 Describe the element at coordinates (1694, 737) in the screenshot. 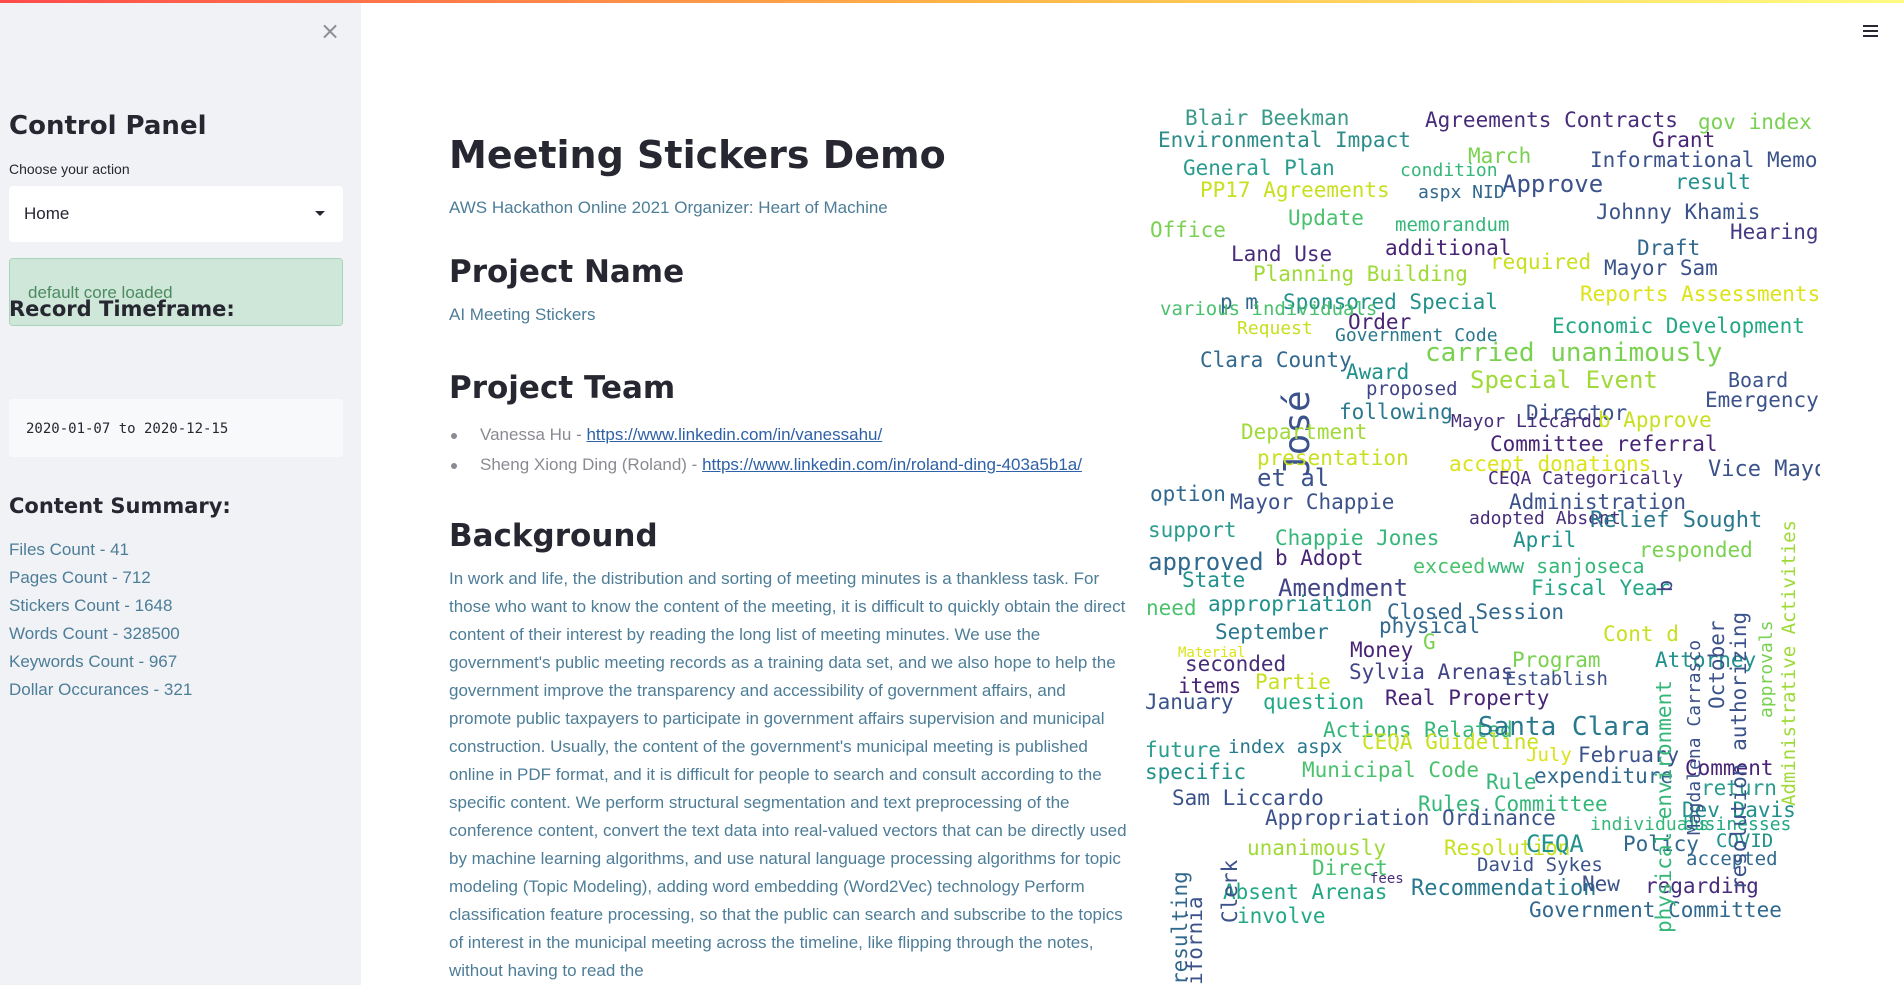

I see `word-cloud-term: Magdalena Carrasco` at that location.